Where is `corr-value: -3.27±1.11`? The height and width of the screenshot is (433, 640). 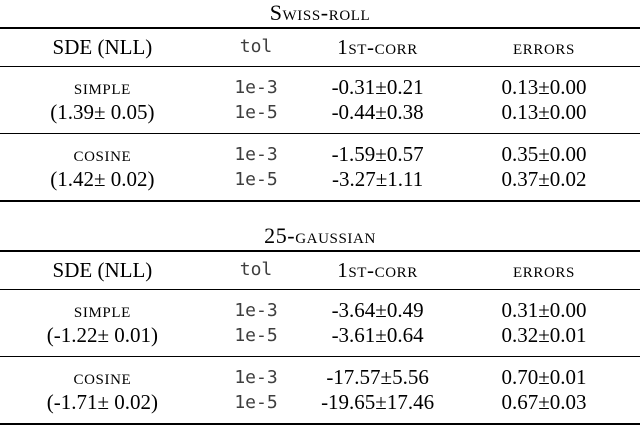
corr-value: -3.27±1.11 is located at coordinates (377, 179).